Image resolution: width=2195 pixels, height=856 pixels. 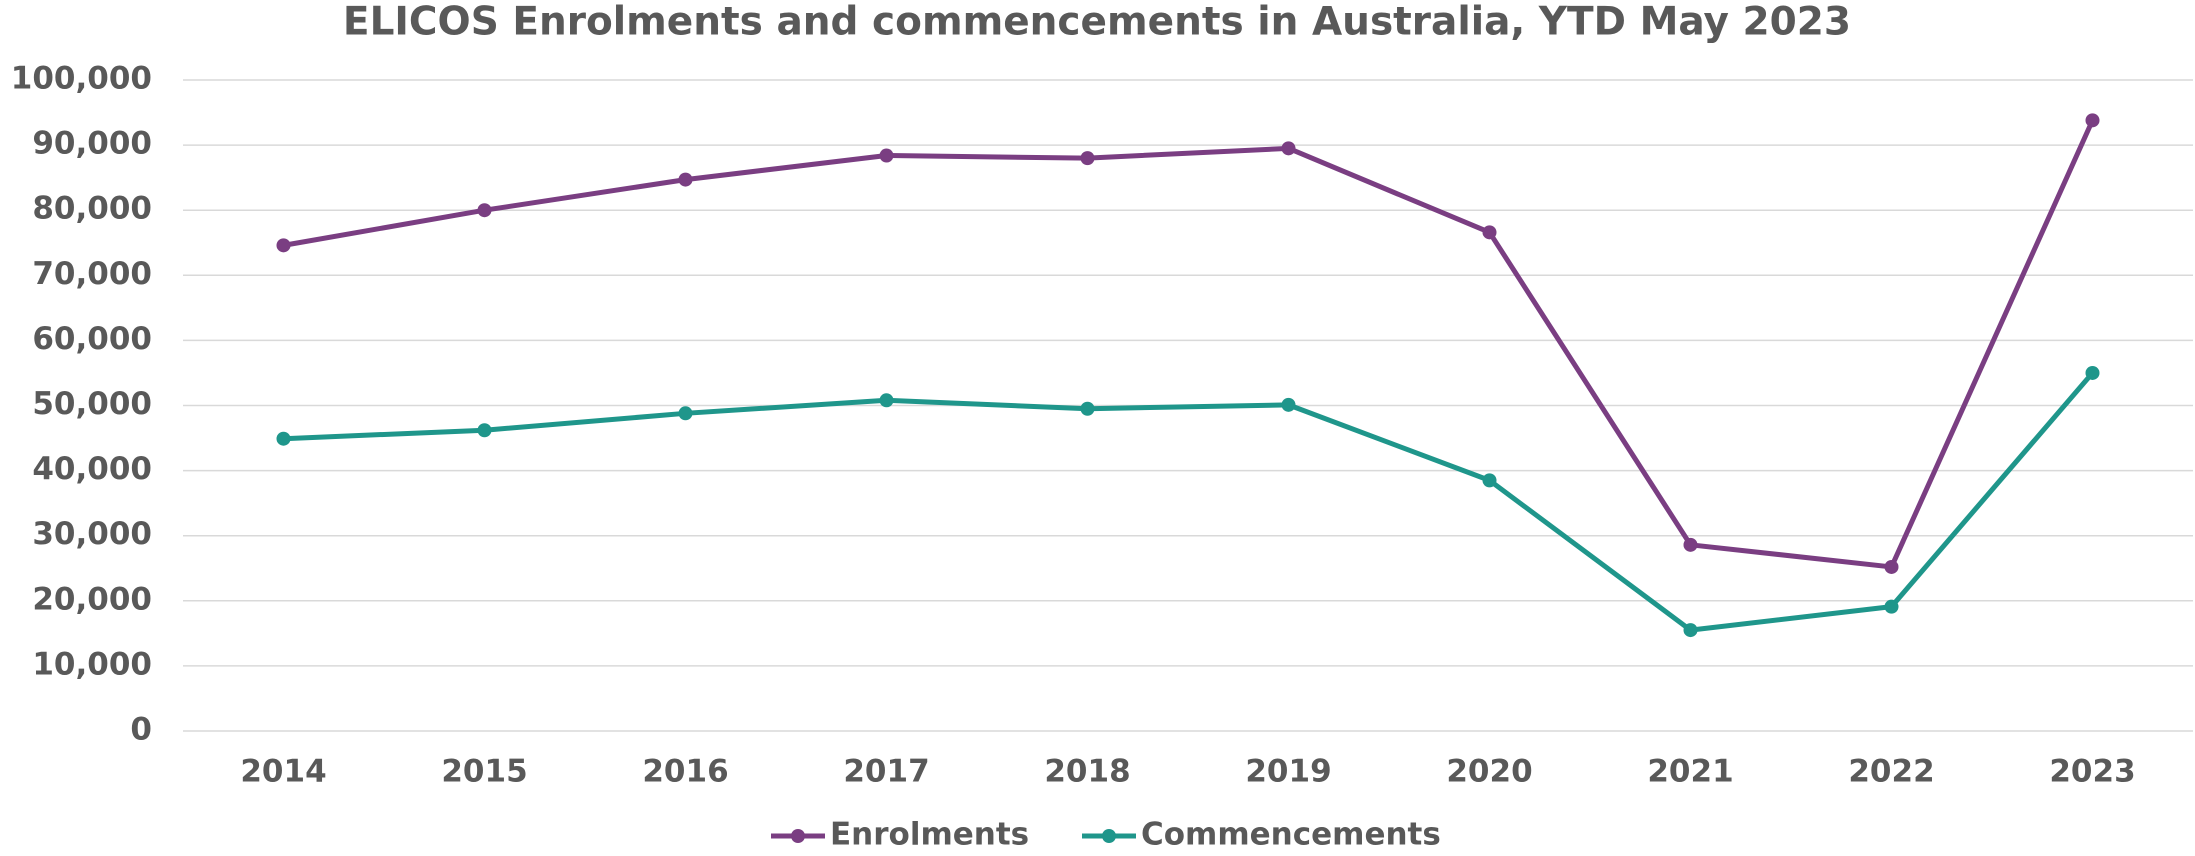 What do you see at coordinates (283, 772) in the screenshot?
I see `x-tick-label: 2014` at bounding box center [283, 772].